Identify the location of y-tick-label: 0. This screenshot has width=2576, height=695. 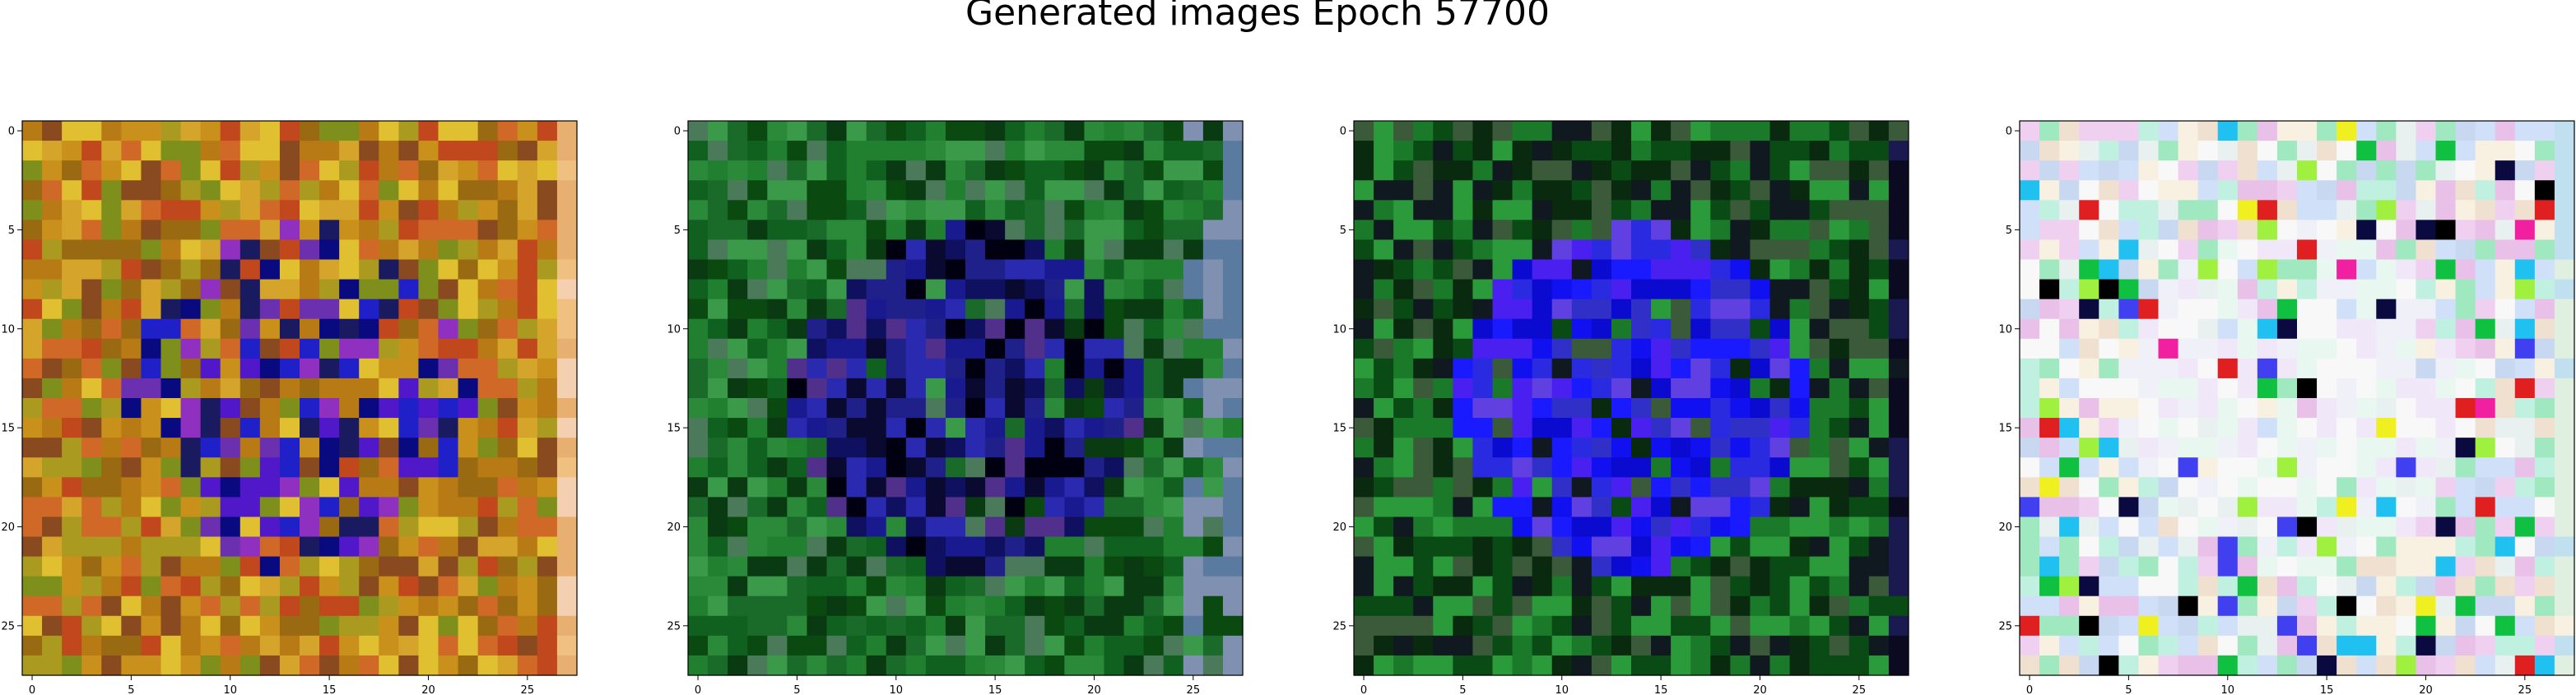
(1343, 132).